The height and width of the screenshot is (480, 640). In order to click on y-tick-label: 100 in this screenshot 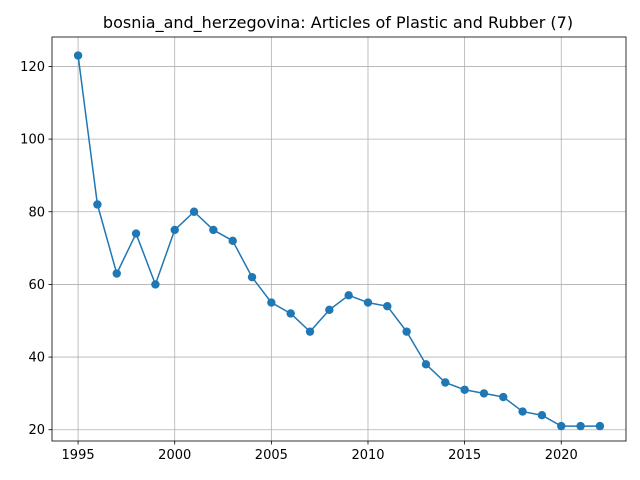, I will do `click(32, 140)`.